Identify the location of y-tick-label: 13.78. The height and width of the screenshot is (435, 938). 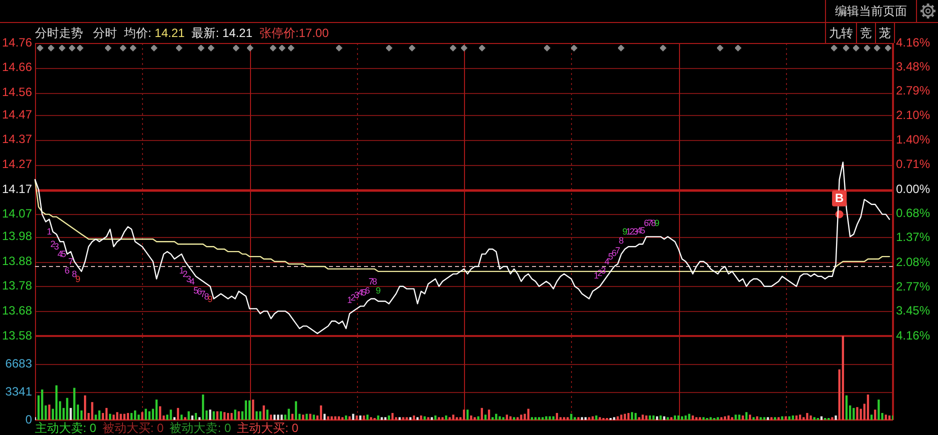
(17, 285).